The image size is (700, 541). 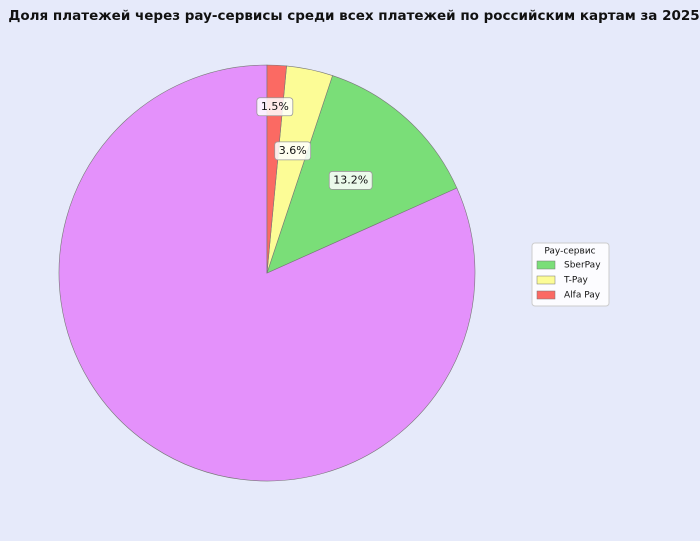 I want to click on legend-title: Pay-сервис, so click(x=569, y=252).